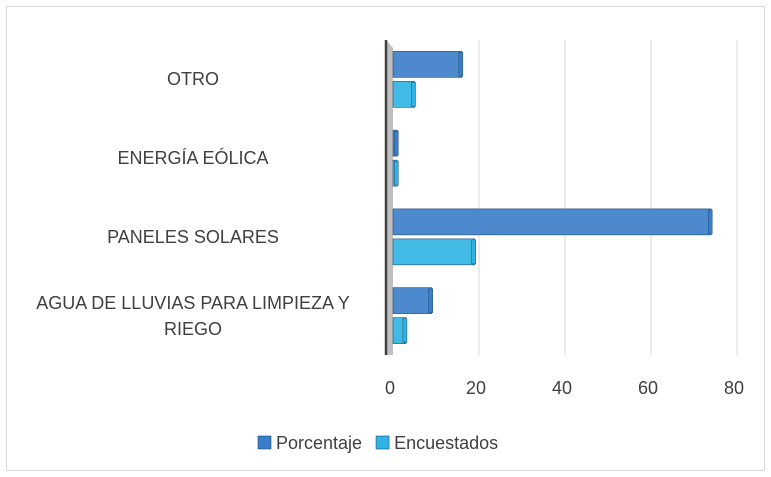 The image size is (771, 477). What do you see at coordinates (389, 197) in the screenshot?
I see `axis-wall` at bounding box center [389, 197].